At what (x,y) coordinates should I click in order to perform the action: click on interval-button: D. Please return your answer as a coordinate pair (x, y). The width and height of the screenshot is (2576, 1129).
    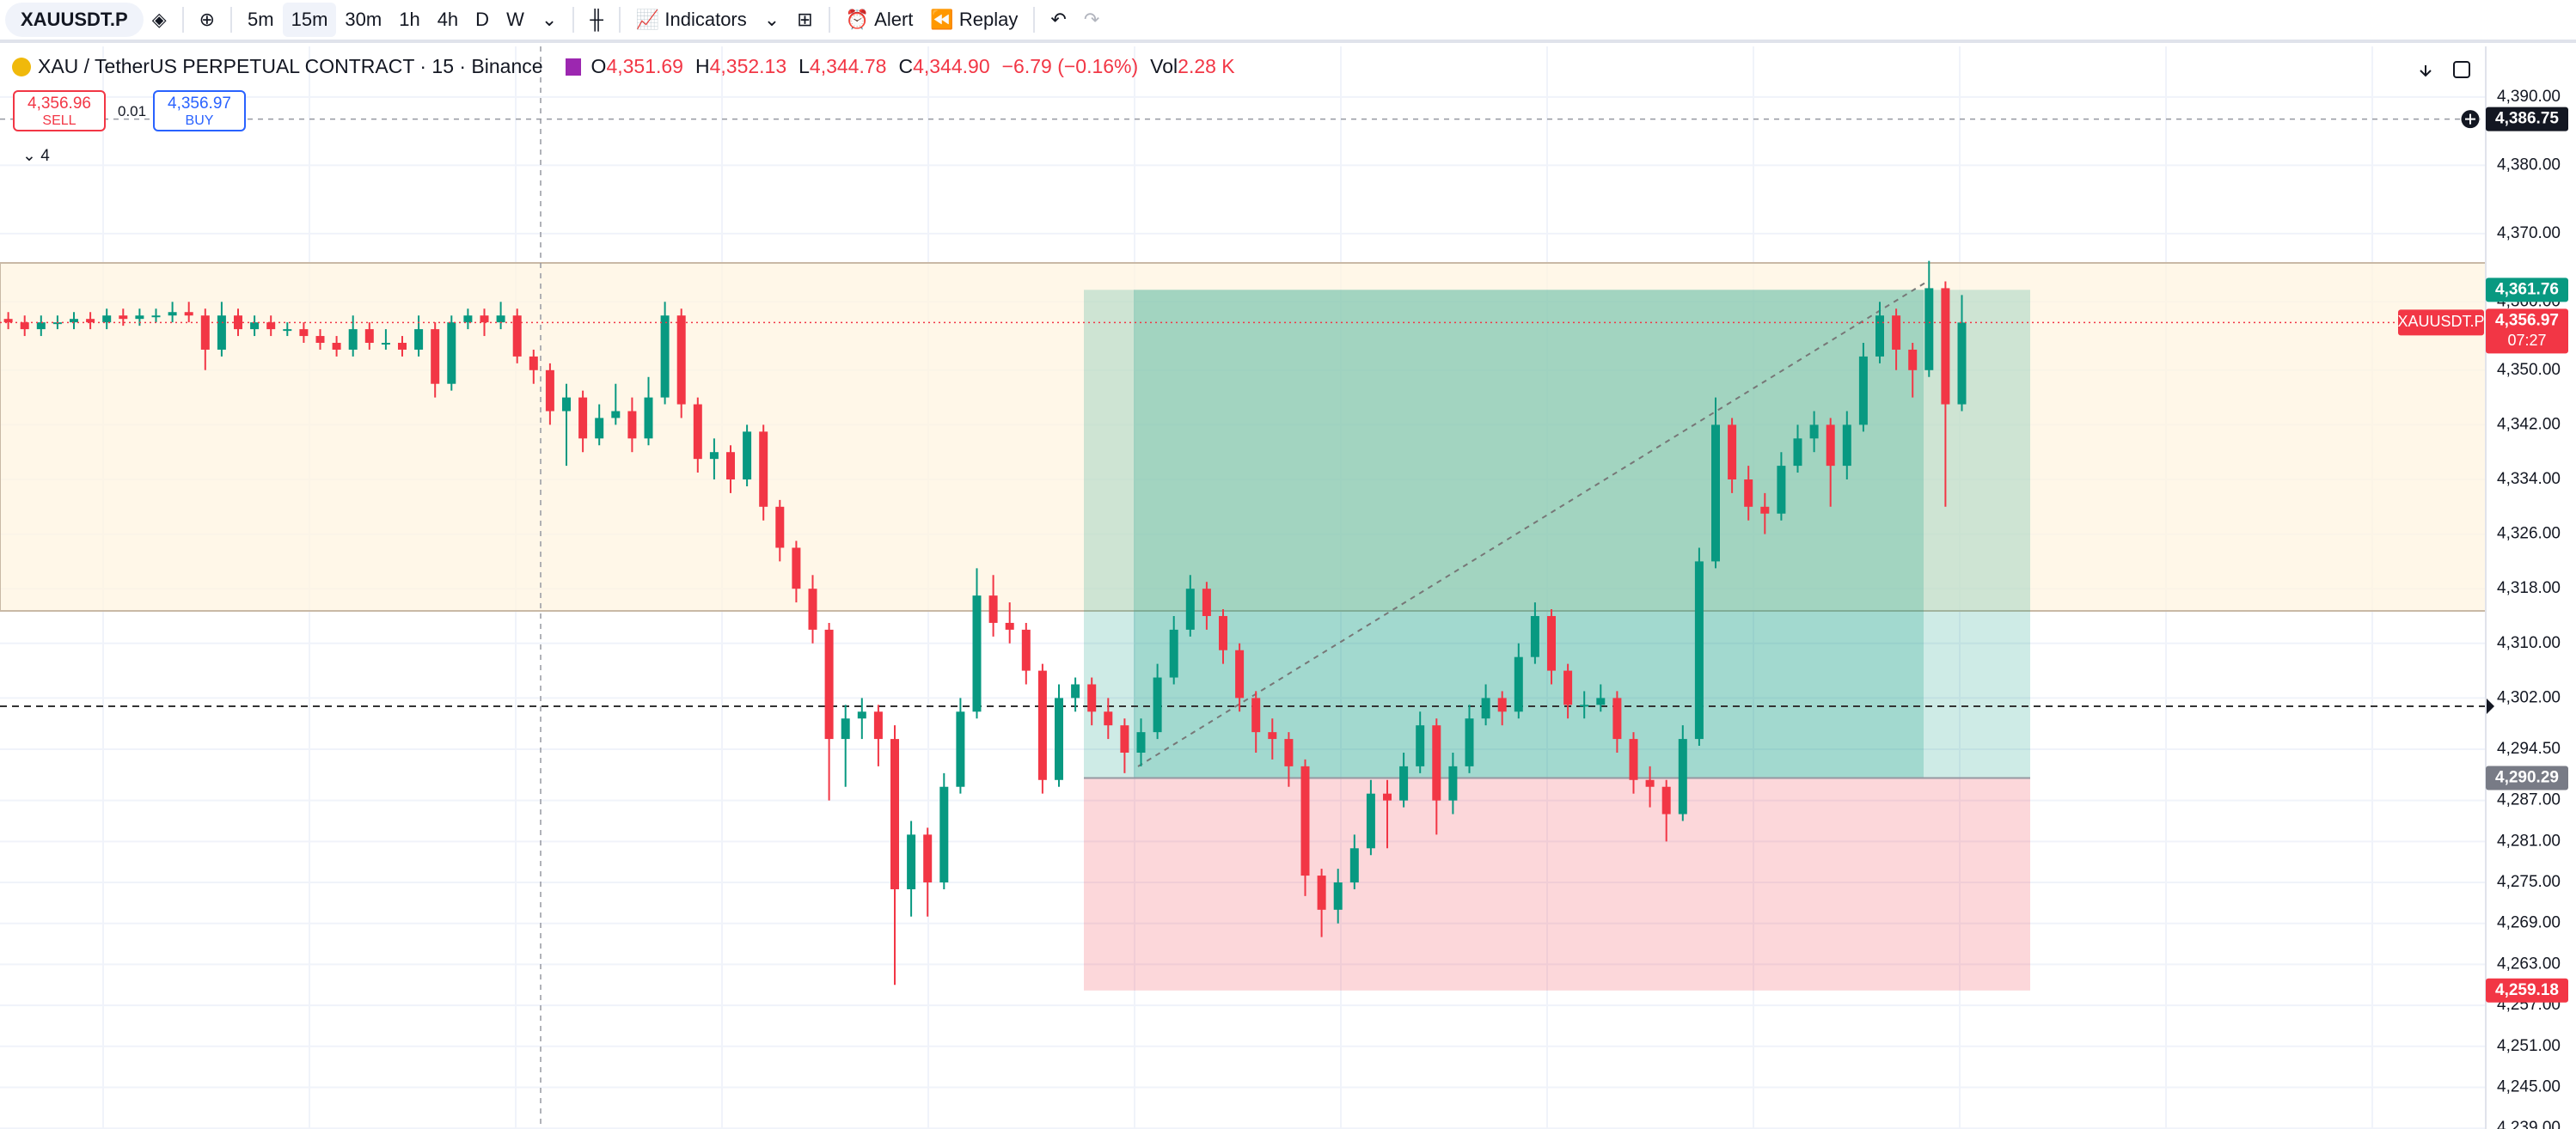
    Looking at the image, I should click on (482, 19).